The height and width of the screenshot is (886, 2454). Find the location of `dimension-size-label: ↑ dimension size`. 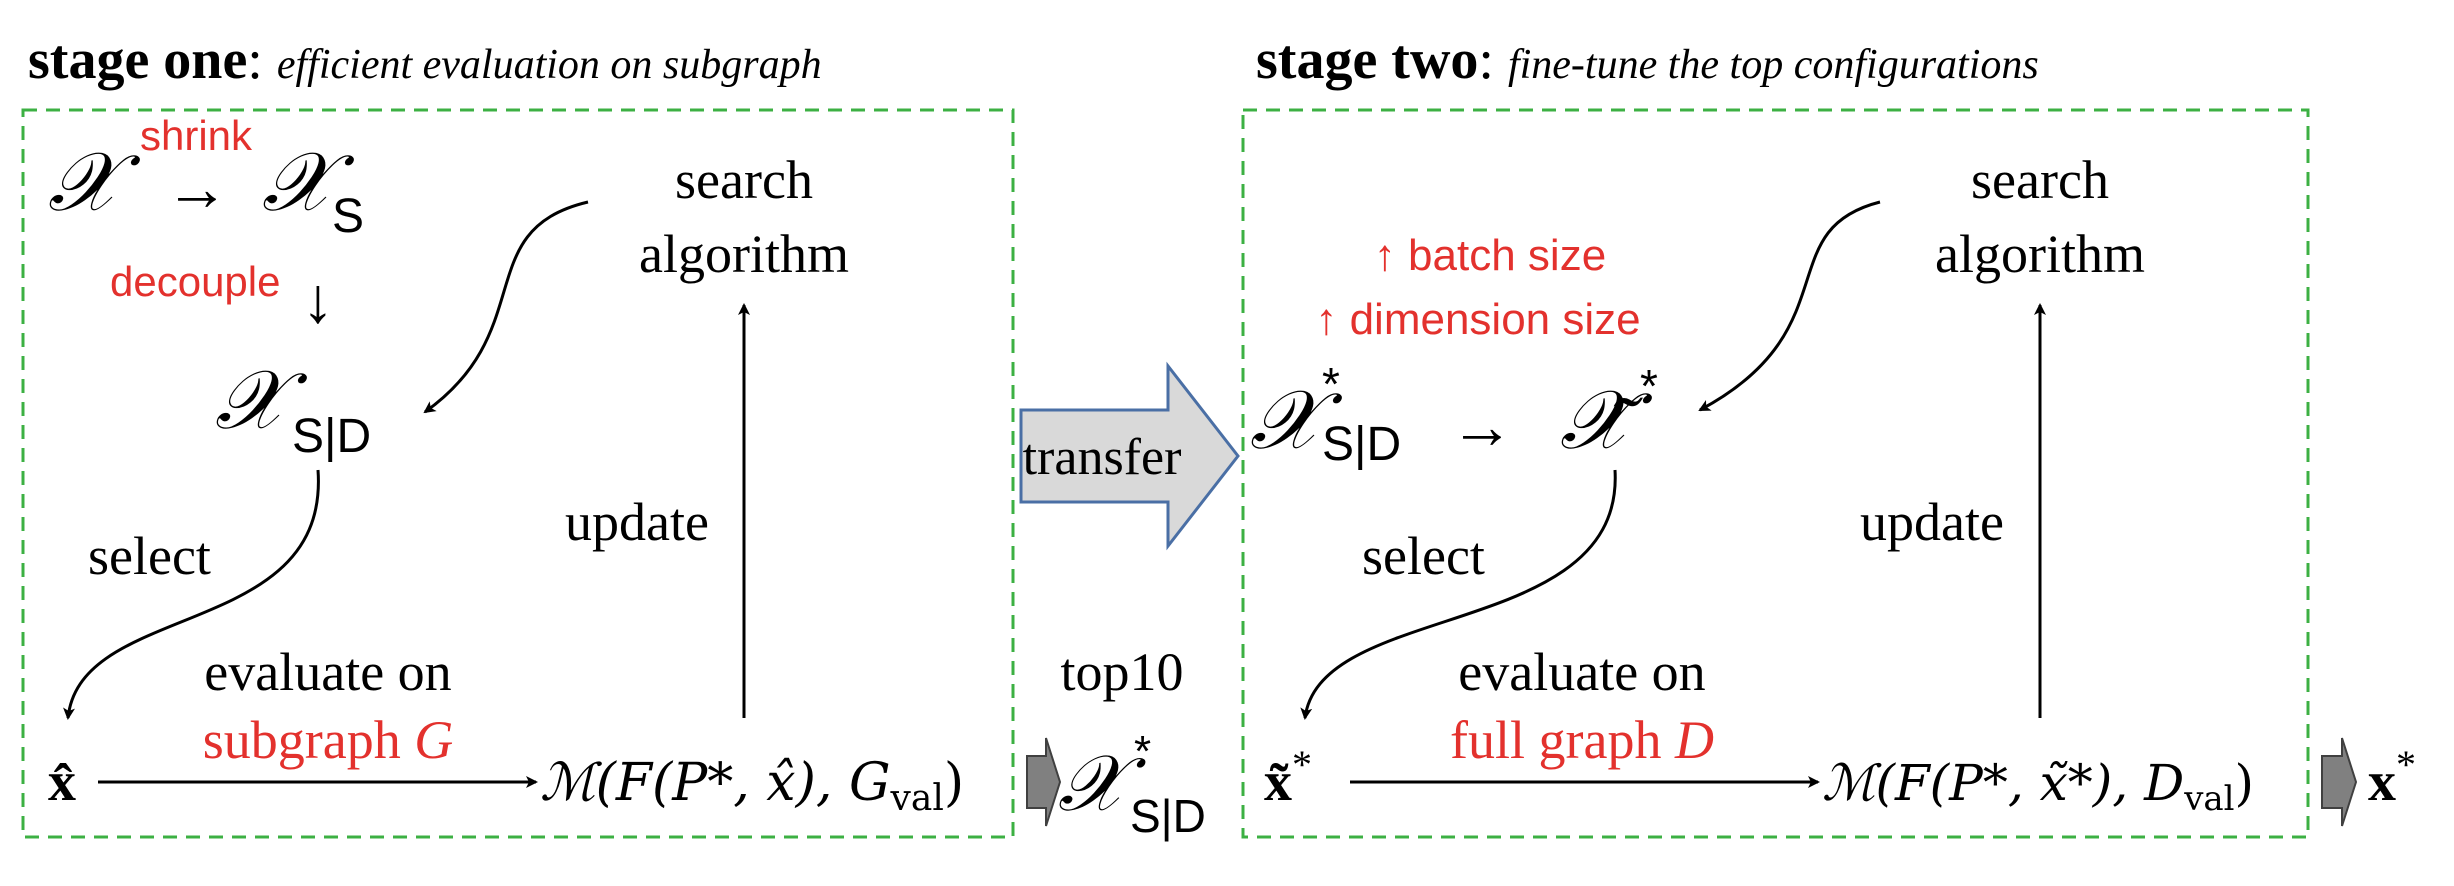

dimension-size-label: ↑ dimension size is located at coordinates (1477, 319).